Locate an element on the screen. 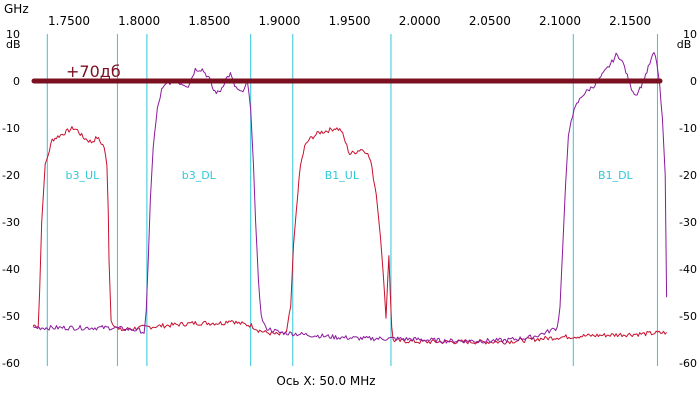 Image resolution: width=700 pixels, height=400 pixels. band-label: B1_DL is located at coordinates (616, 175).